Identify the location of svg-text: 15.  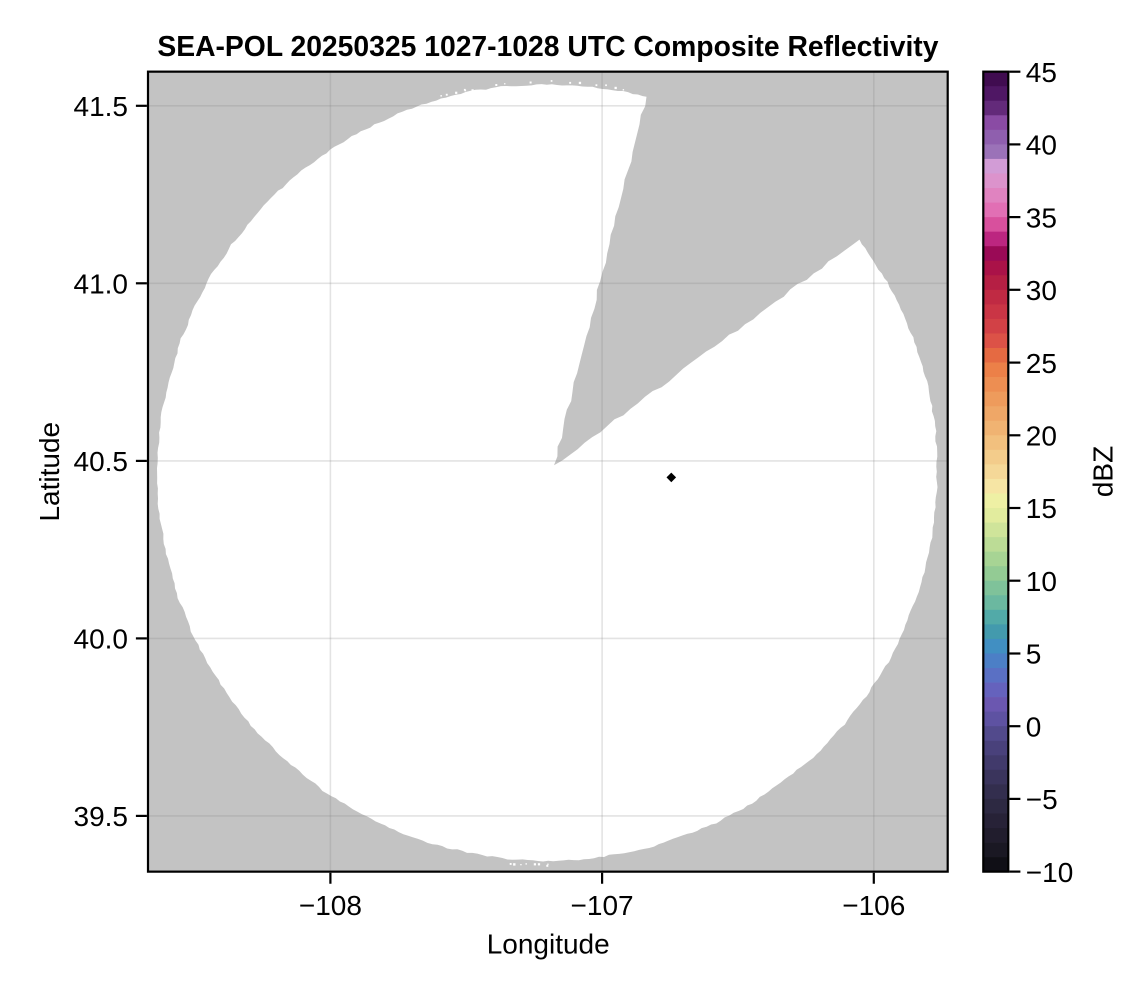
(1041, 508).